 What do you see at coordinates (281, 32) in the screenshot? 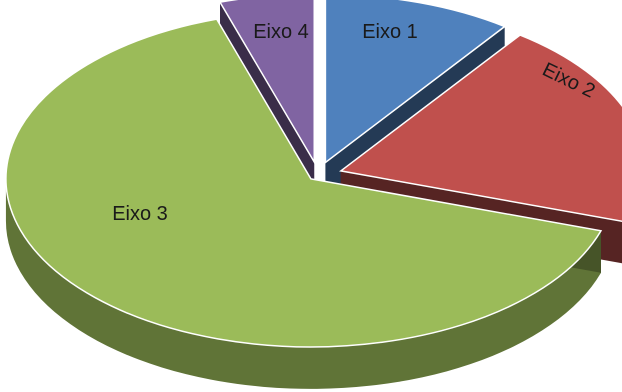
I see `slice-label-eixo-4: Eixo 4` at bounding box center [281, 32].